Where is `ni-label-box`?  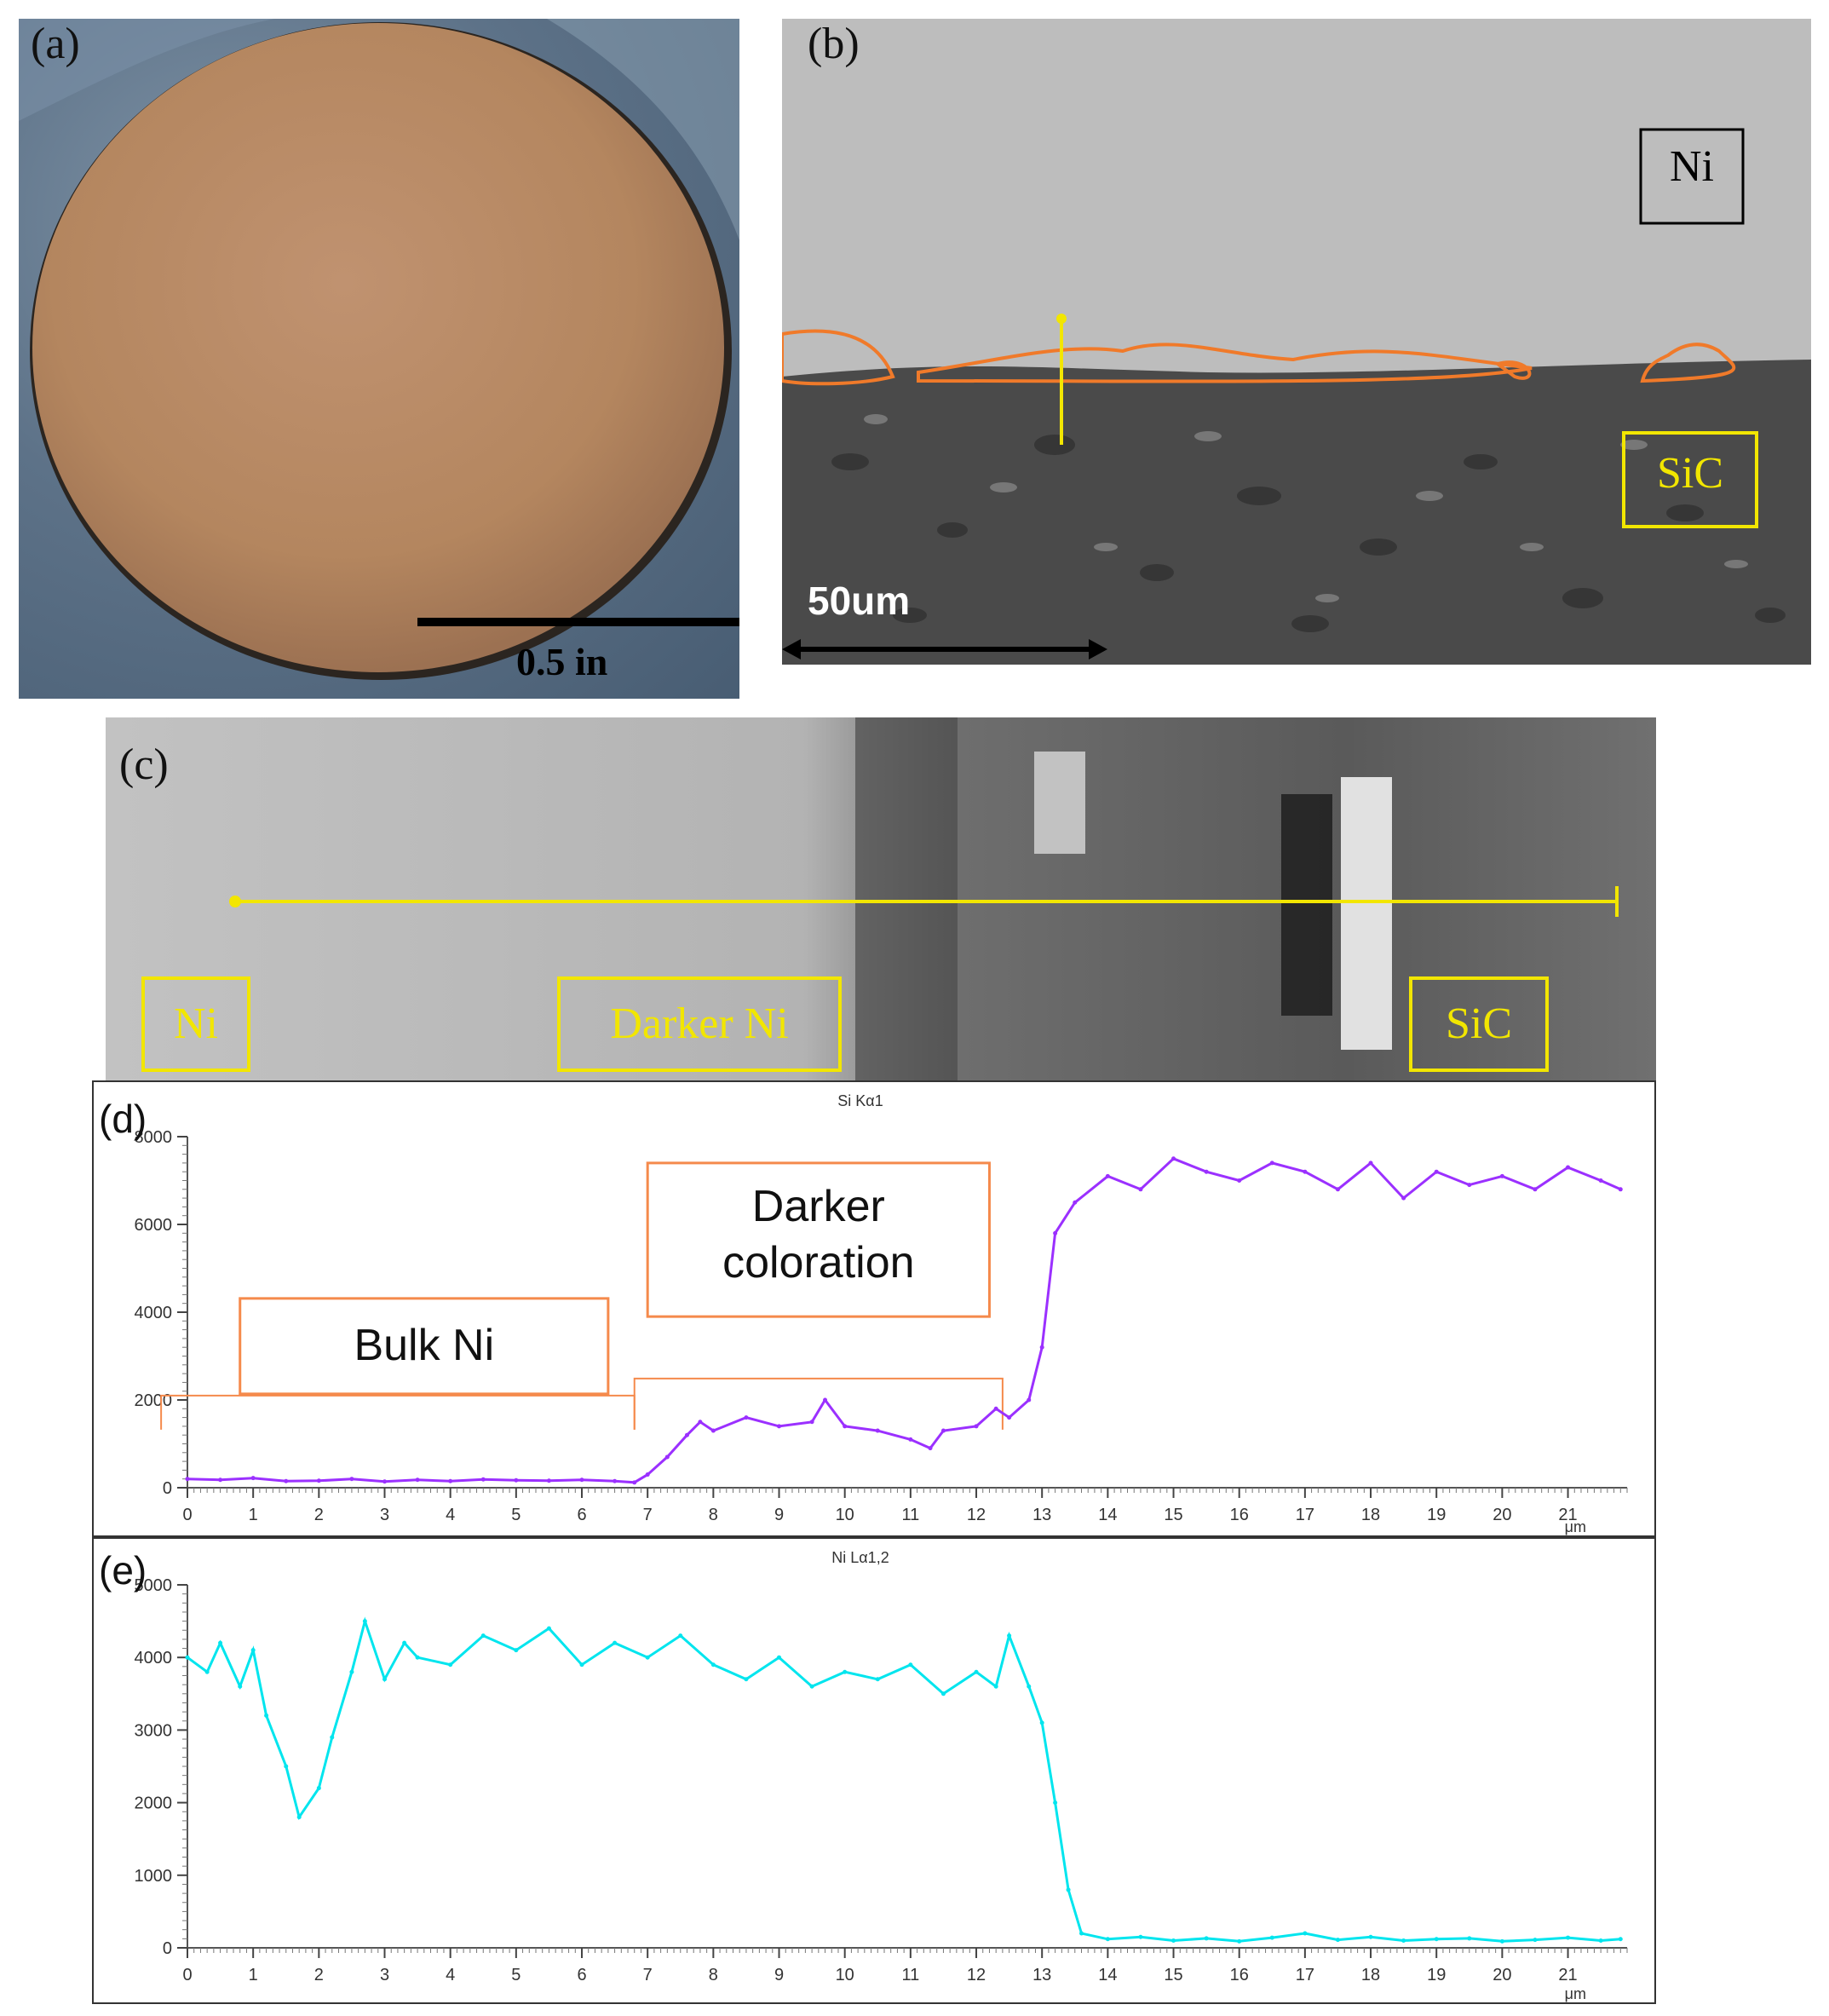 ni-label-box is located at coordinates (1692, 176).